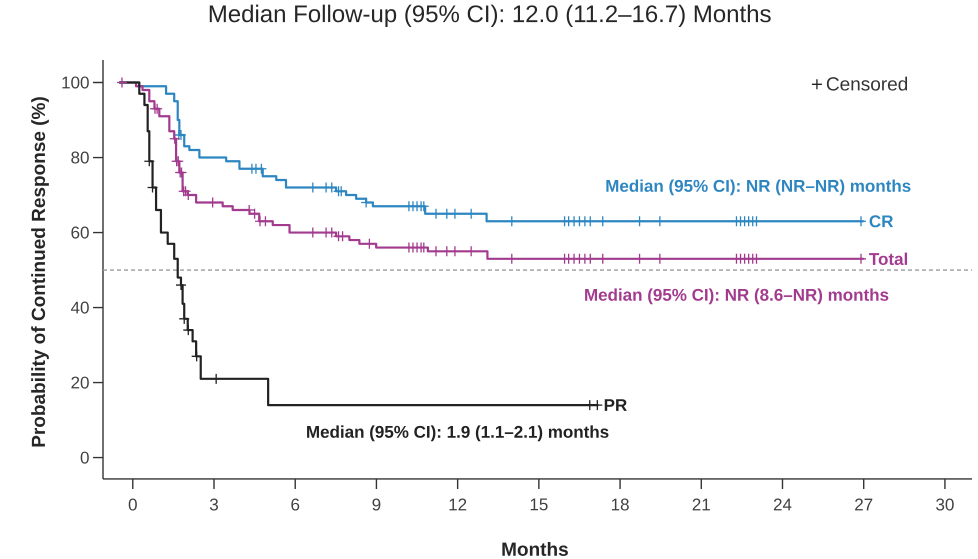 The height and width of the screenshot is (559, 978). What do you see at coordinates (701, 504) in the screenshot?
I see `x-tick-label: 21` at bounding box center [701, 504].